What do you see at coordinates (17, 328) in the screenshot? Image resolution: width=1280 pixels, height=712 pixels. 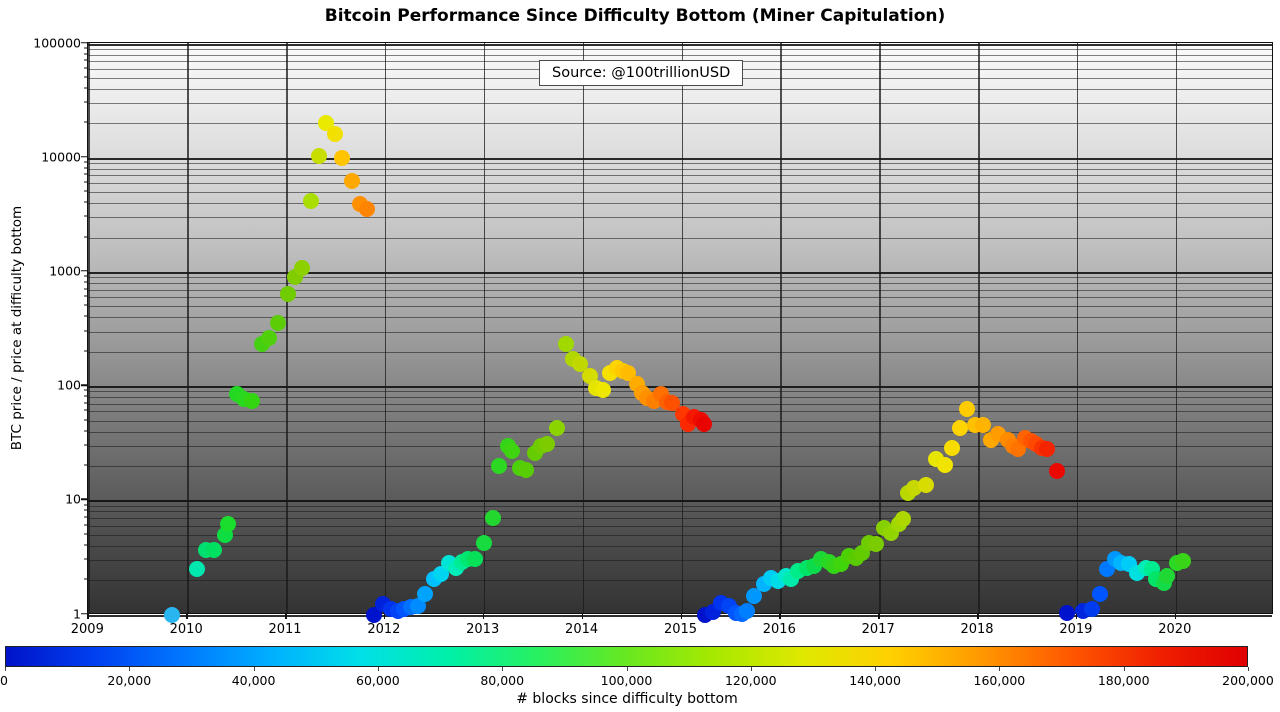 I see `y-axis-label: BTC price / price at difficulty bottom` at bounding box center [17, 328].